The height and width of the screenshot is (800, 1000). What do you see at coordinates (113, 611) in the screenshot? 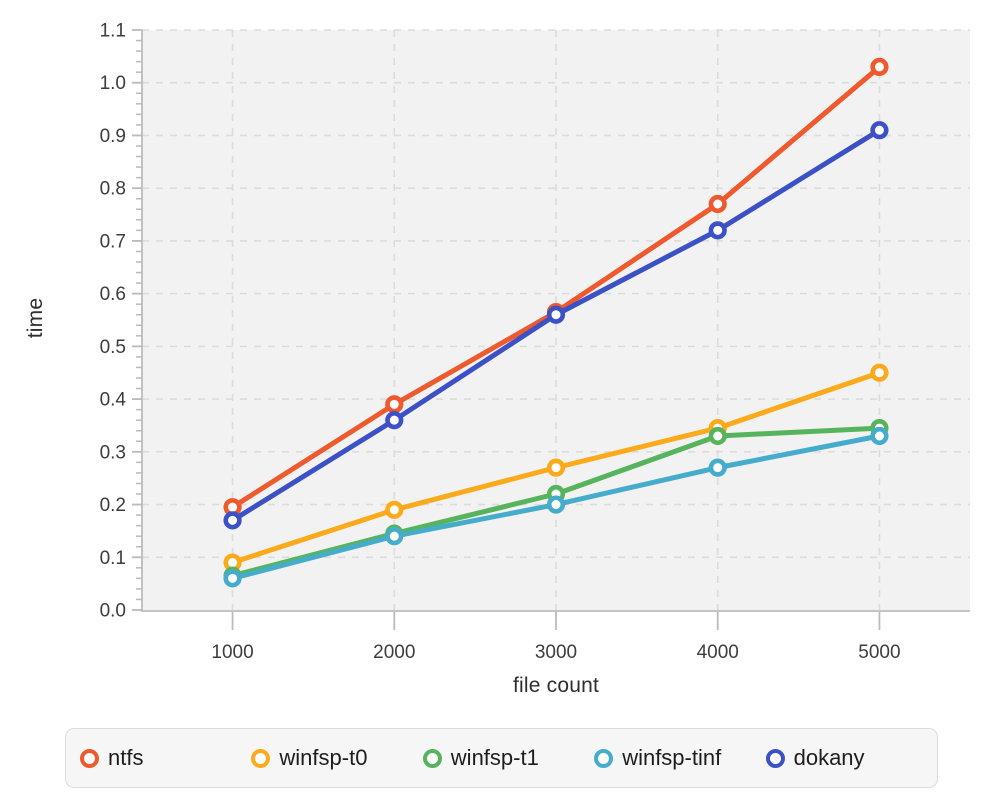
I see `y-tick-label: 0.0` at bounding box center [113, 611].